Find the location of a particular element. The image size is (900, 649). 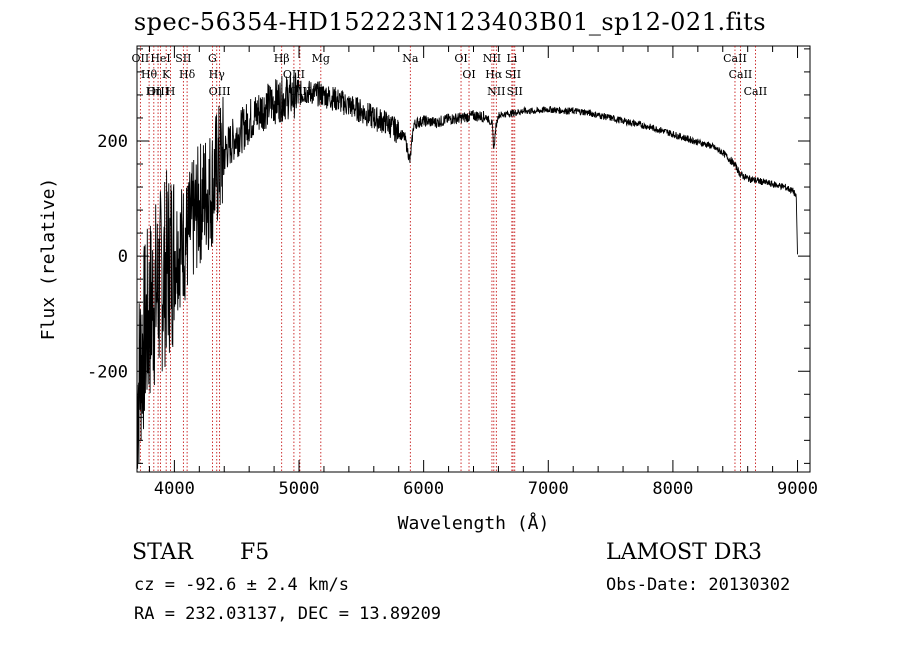

line-label: Hη is located at coordinates (154, 91).